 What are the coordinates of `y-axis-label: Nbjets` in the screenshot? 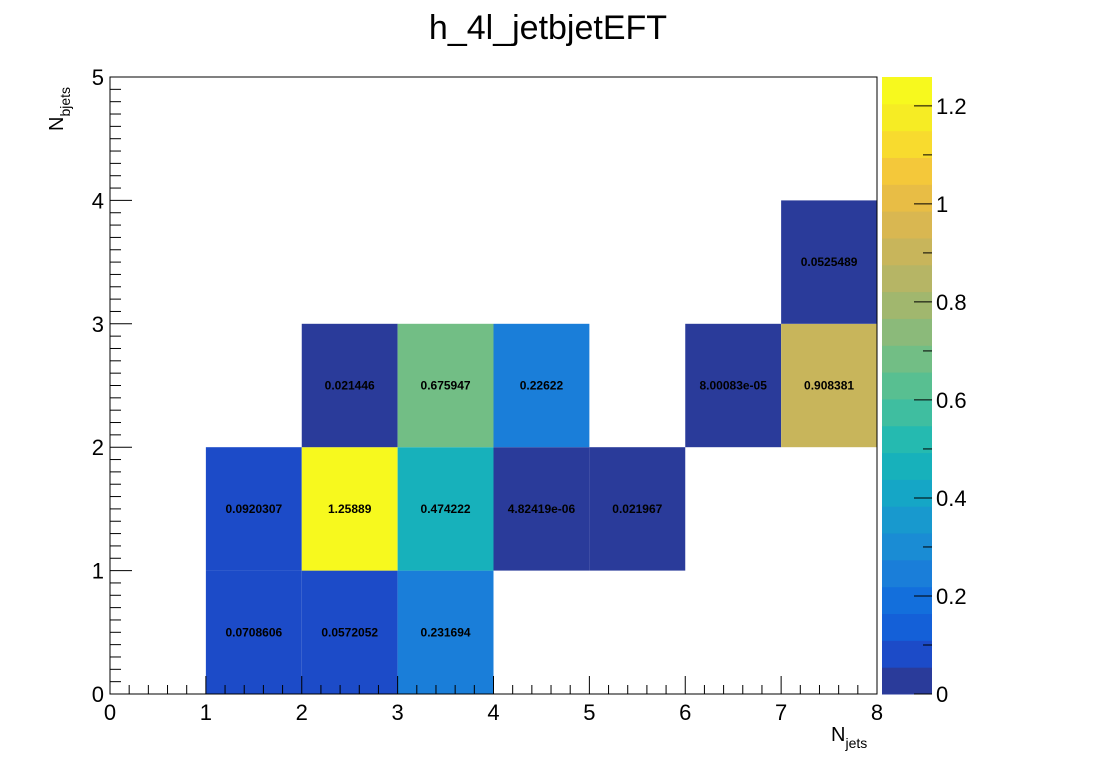 It's located at (59, 109).